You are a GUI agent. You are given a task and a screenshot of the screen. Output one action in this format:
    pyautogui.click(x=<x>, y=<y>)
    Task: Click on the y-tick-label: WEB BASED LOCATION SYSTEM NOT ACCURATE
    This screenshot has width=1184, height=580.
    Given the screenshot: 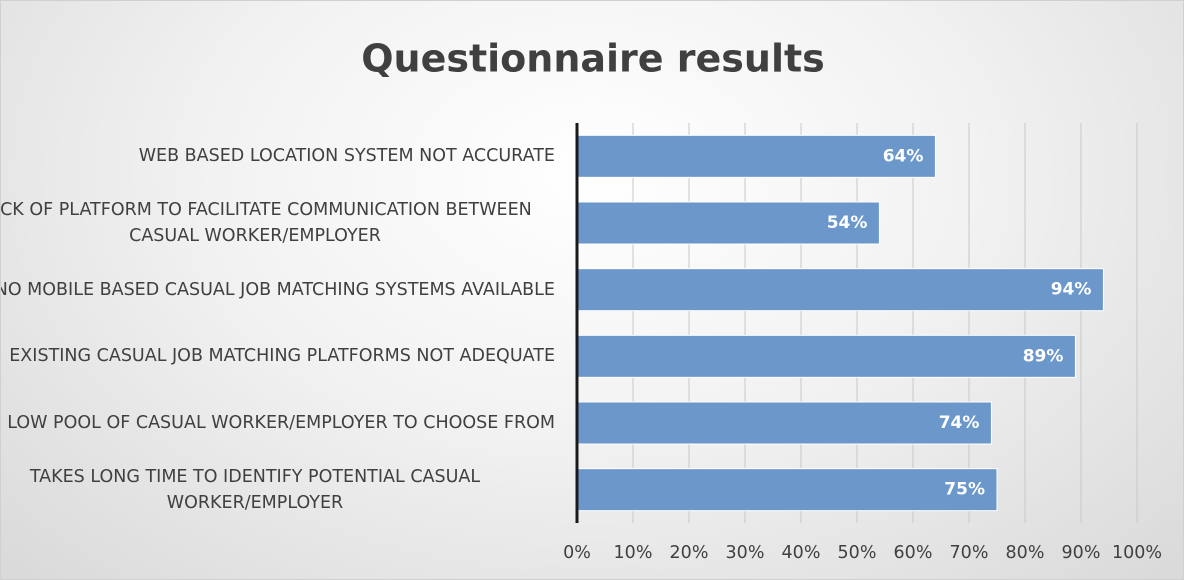 What is the action you would take?
    pyautogui.click(x=346, y=156)
    